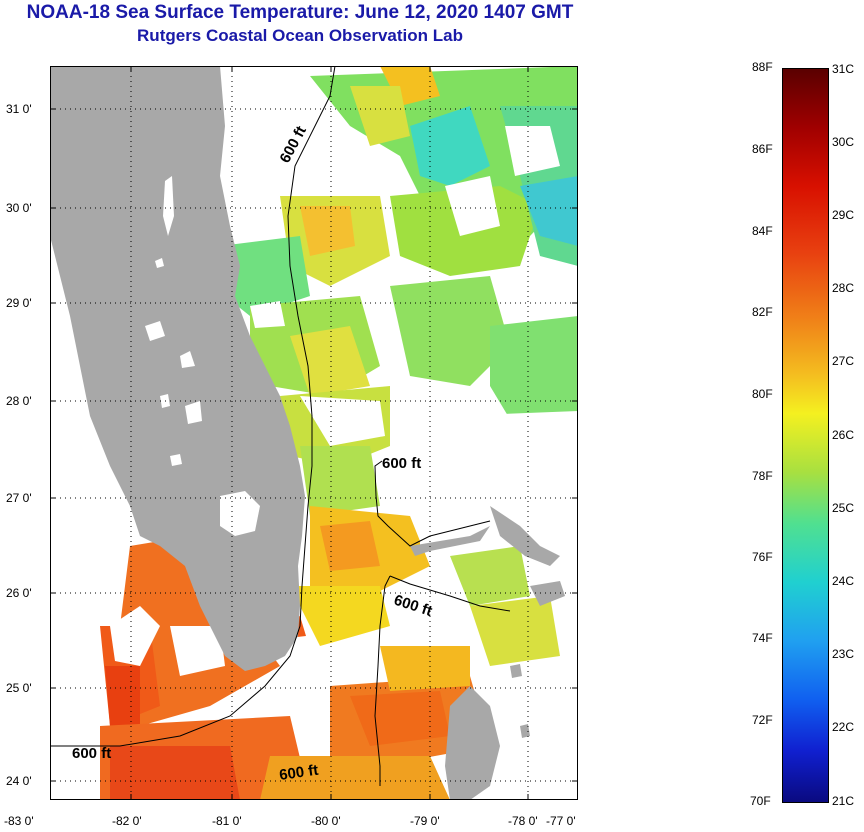 The image size is (864, 832). I want to click on fahrenheit-label: 82F, so click(762, 312).